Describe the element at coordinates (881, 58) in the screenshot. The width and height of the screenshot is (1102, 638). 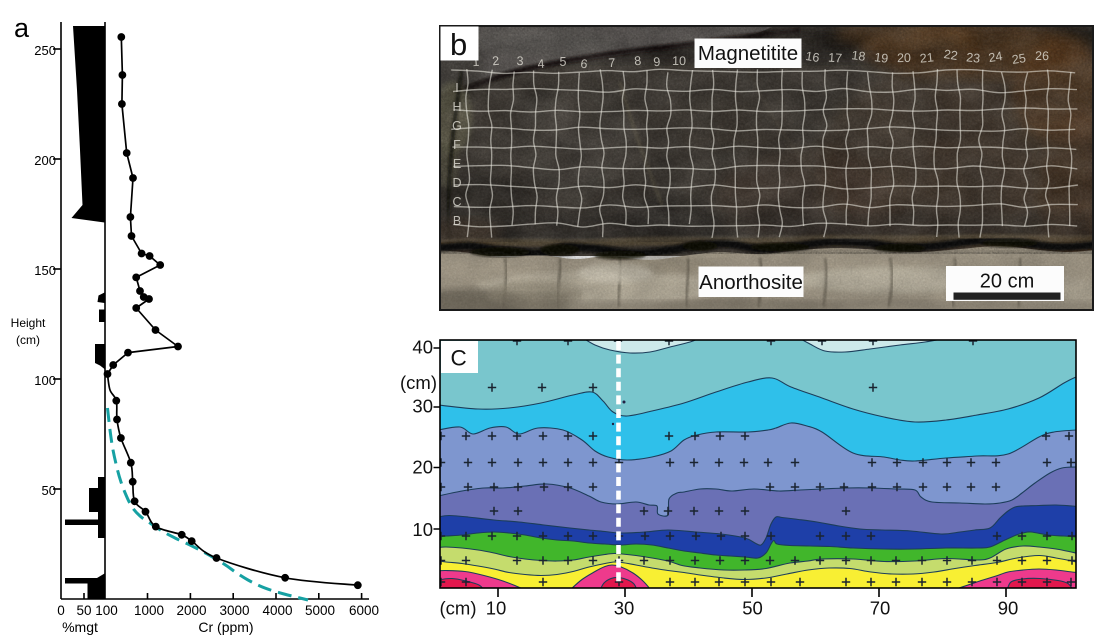
I see `svg-text: 19` at that location.